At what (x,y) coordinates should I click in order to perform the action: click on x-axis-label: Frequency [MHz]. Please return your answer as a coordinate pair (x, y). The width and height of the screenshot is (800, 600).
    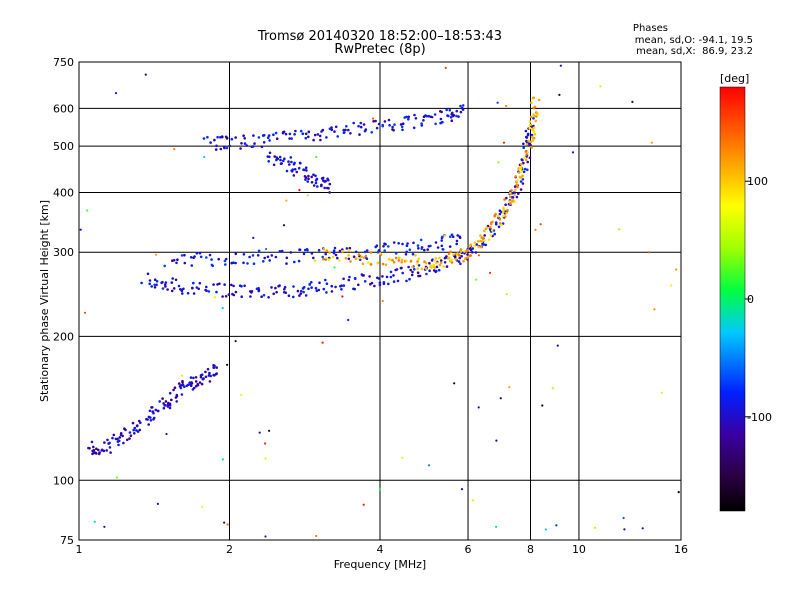
    Looking at the image, I should click on (380, 564).